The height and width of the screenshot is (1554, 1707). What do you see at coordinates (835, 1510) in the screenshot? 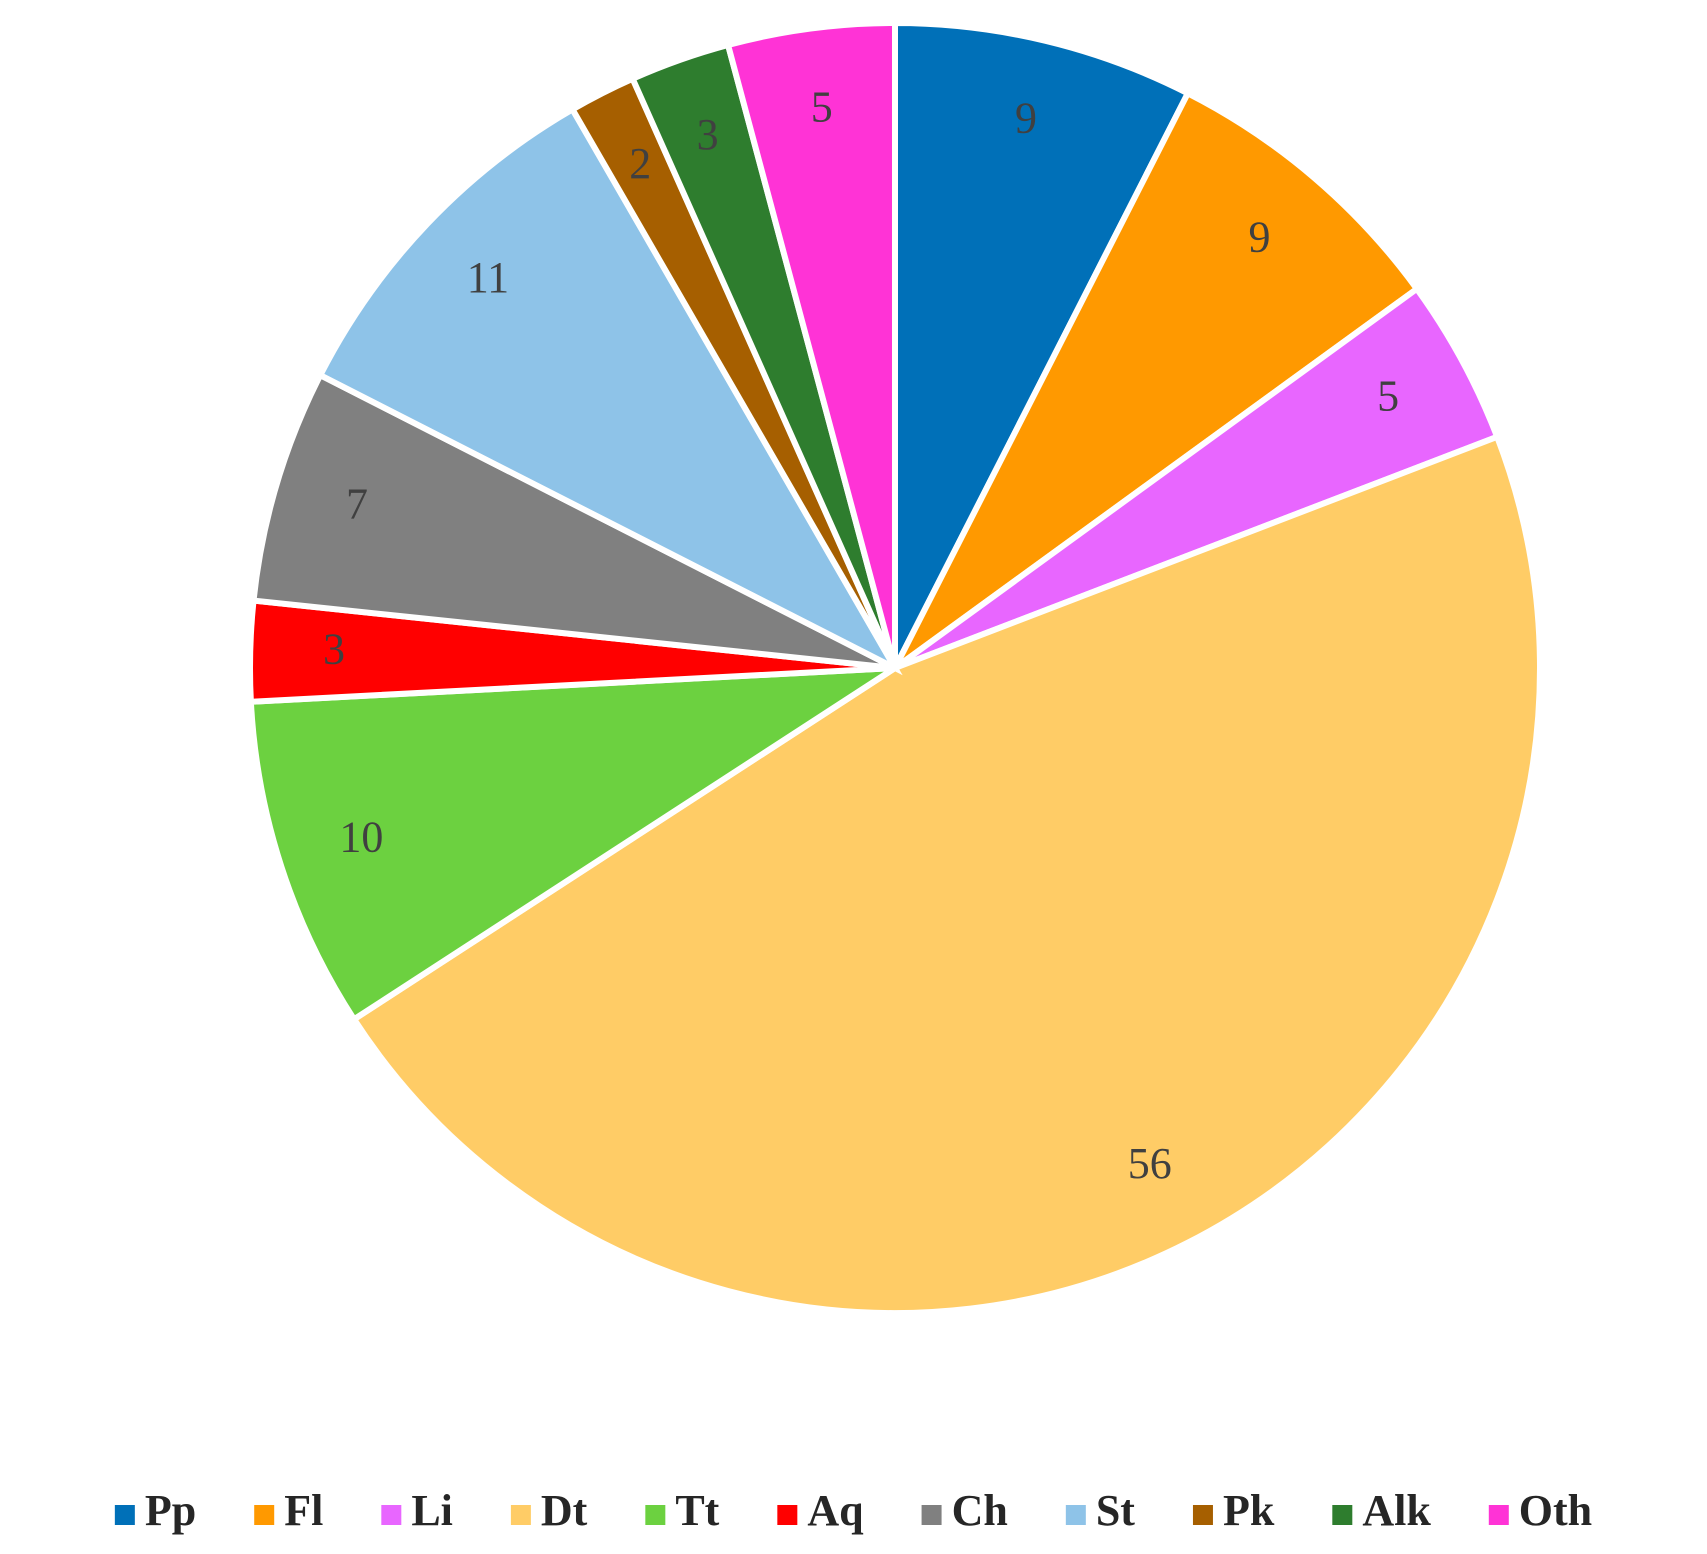
I see `legend-label: Aq` at bounding box center [835, 1510].